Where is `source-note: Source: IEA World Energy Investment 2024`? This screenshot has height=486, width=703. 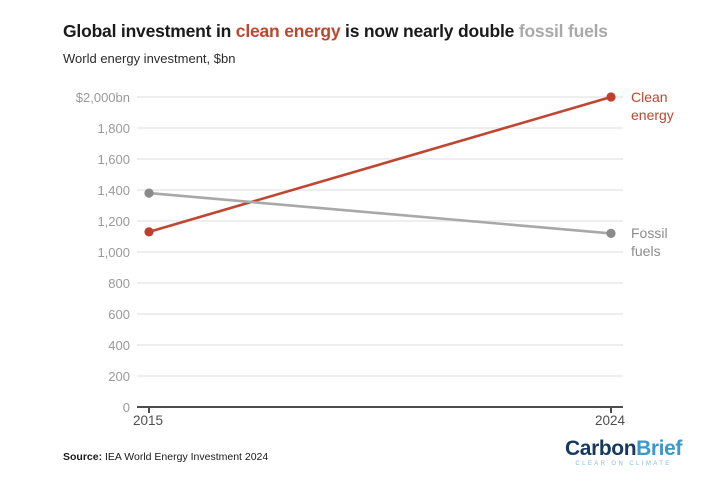 source-note: Source: IEA World Energy Investment 2024 is located at coordinates (165, 457).